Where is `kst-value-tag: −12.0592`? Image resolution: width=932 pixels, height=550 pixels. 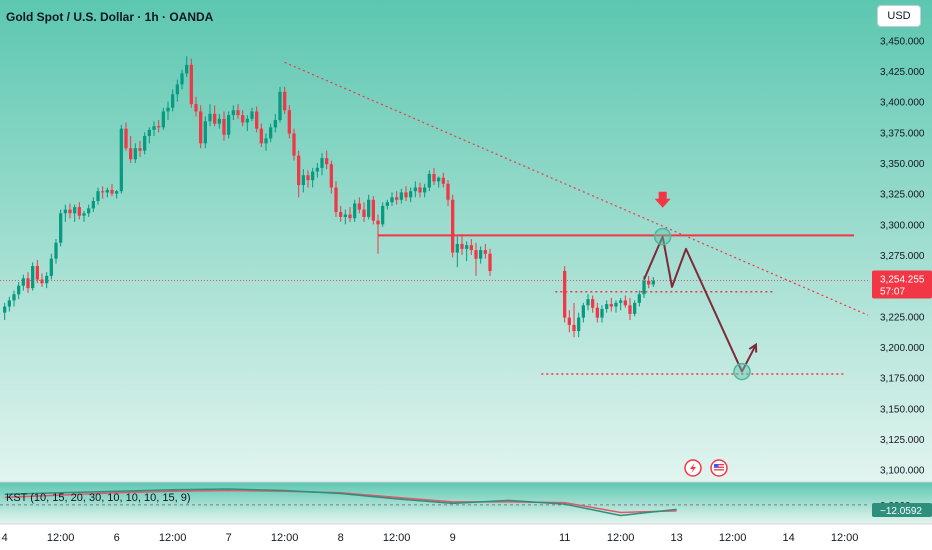 kst-value-tag: −12.0592 is located at coordinates (902, 510).